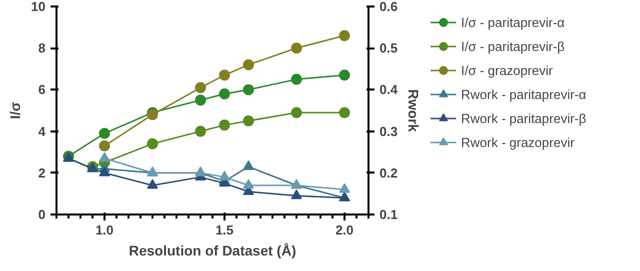  I want to click on x-tick-label: 2.0, so click(344, 230).